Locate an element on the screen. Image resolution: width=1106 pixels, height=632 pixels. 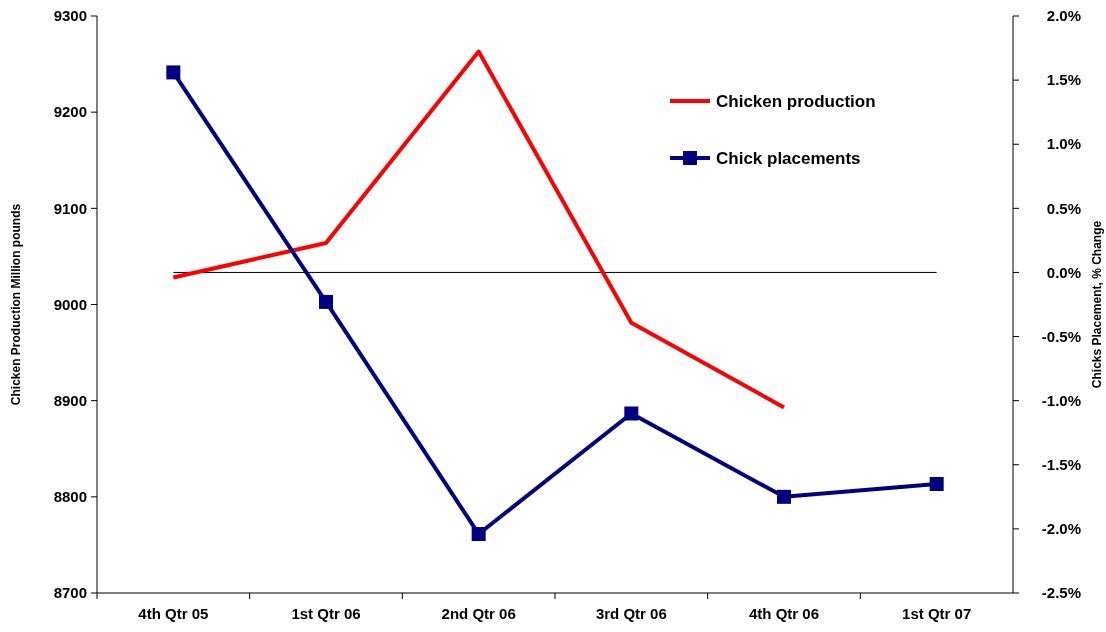
y2-tick-label: 0.5% is located at coordinates (1063, 208).